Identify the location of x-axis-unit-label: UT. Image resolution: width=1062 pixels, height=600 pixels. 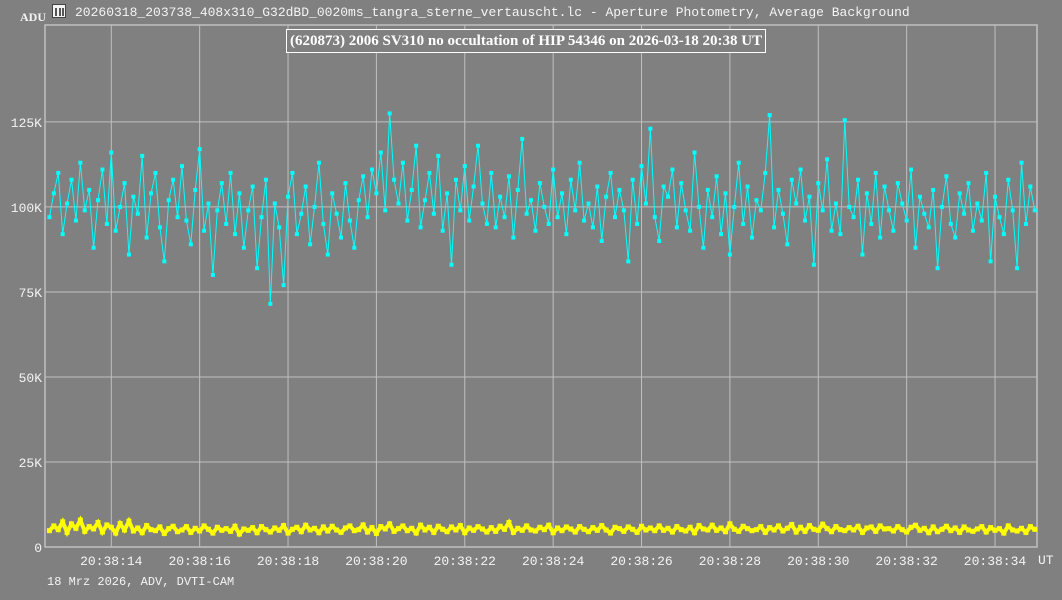
(1046, 560).